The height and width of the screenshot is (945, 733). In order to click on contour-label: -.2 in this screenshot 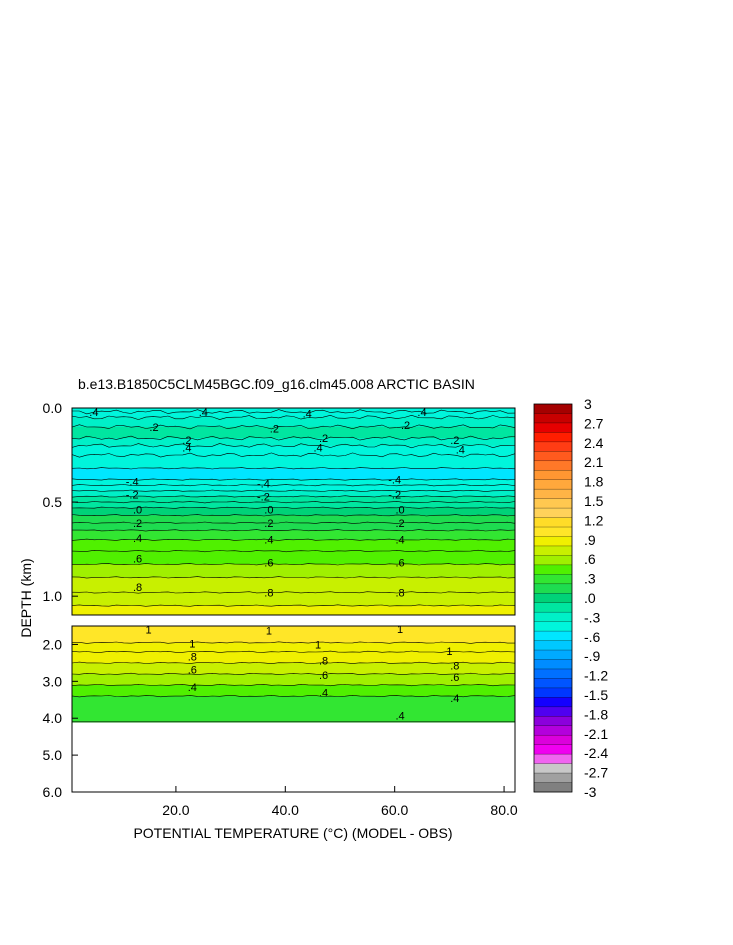, I will do `click(394, 496)`.